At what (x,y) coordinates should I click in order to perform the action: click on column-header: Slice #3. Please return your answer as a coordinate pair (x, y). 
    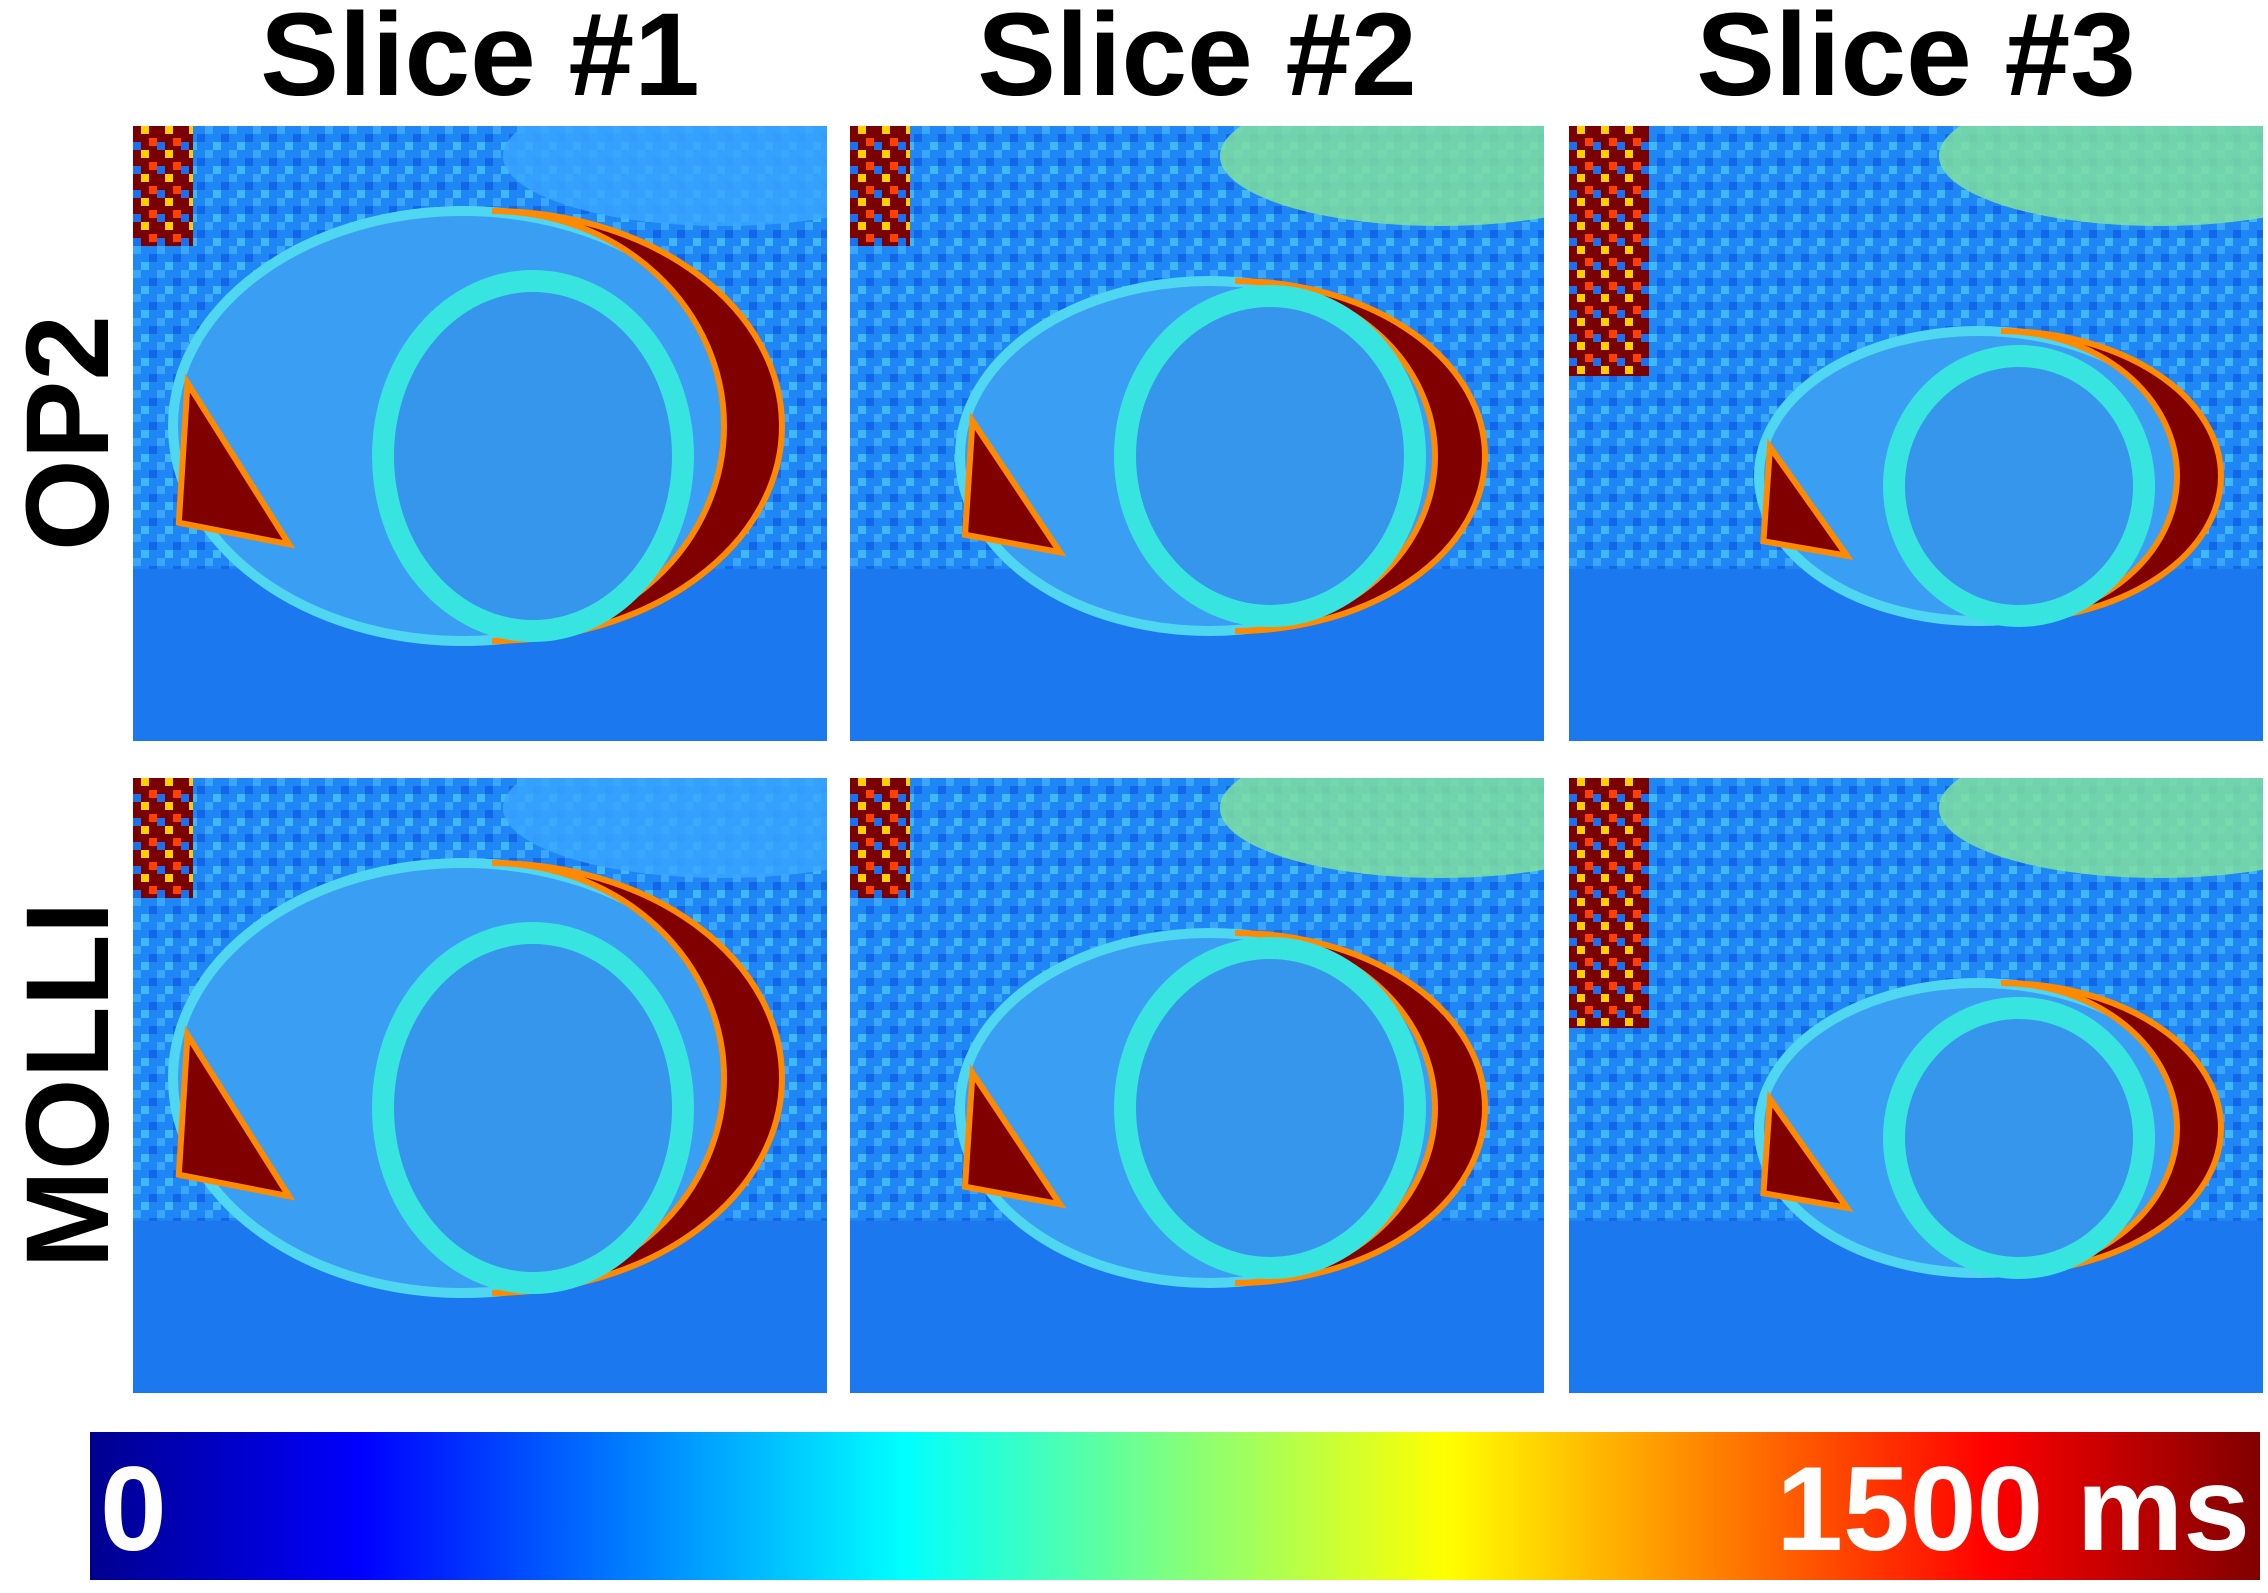
    Looking at the image, I should click on (1916, 60).